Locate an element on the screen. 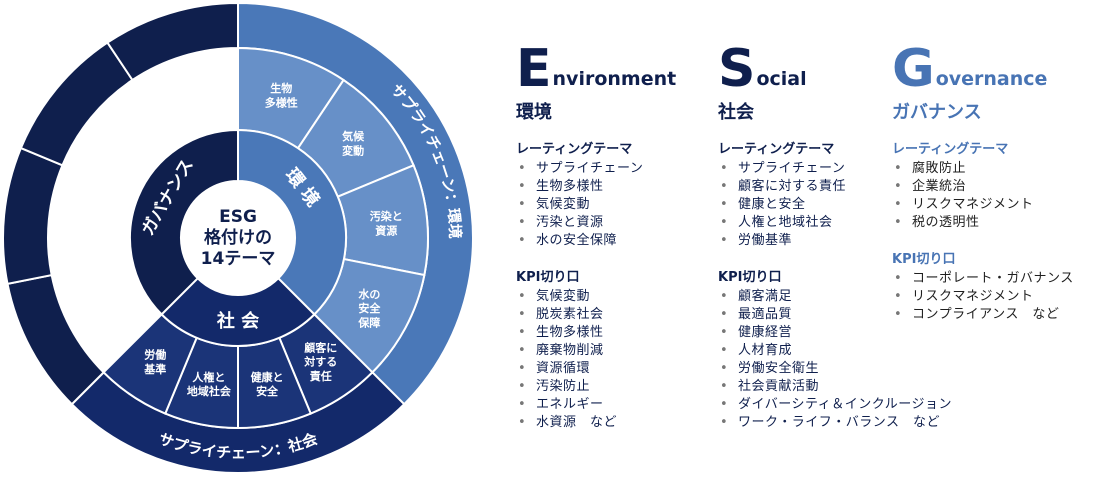 The width and height of the screenshot is (1100, 477). list-item: エネルギー is located at coordinates (616, 405).